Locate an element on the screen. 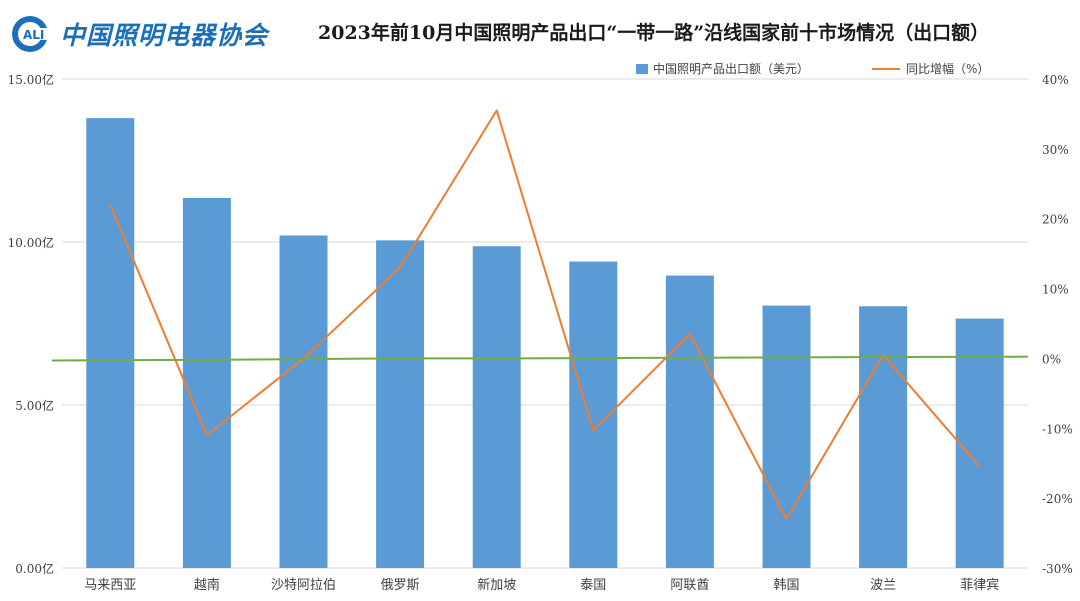 The width and height of the screenshot is (1080, 601). category-label: 韩国 is located at coordinates (786, 585).